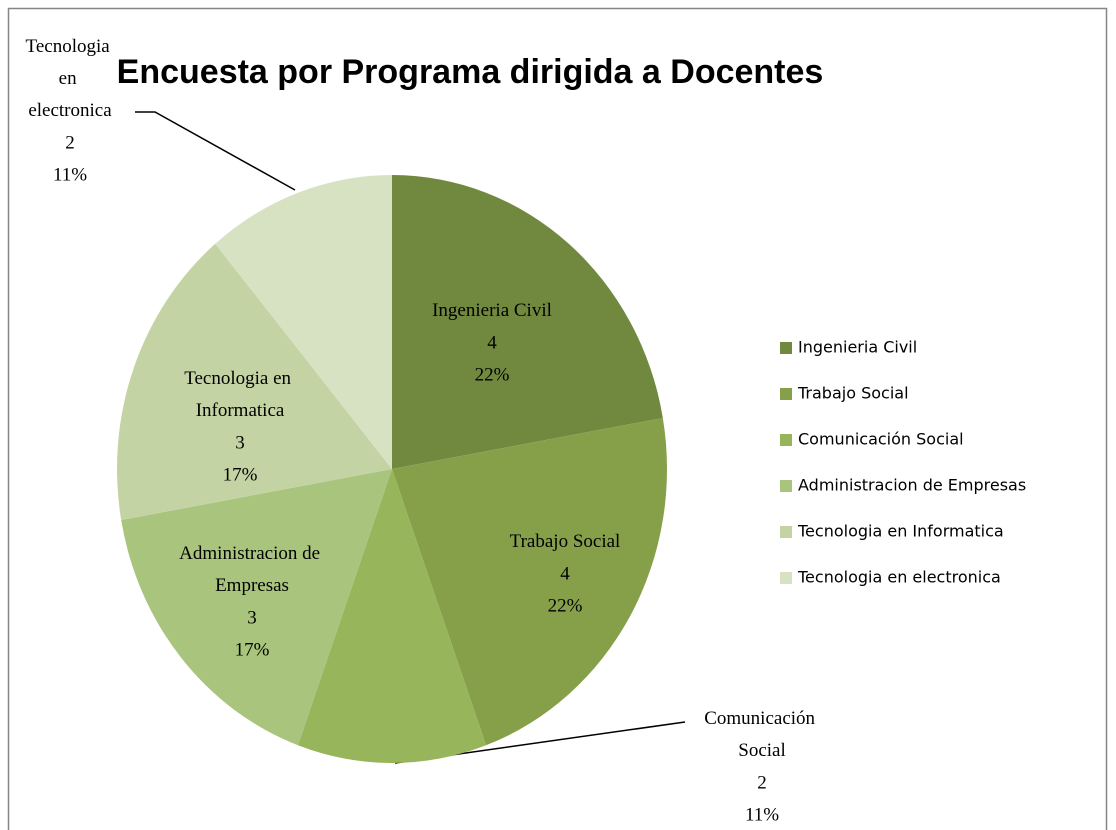 The image size is (1116, 830). Describe the element at coordinates (762, 718) in the screenshot. I see `label-line: Comunicación` at that location.